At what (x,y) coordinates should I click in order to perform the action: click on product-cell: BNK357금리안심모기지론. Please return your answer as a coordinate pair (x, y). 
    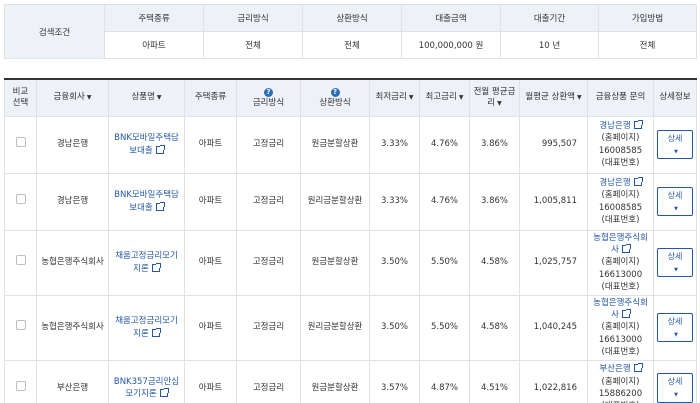
    Looking at the image, I should click on (146, 381).